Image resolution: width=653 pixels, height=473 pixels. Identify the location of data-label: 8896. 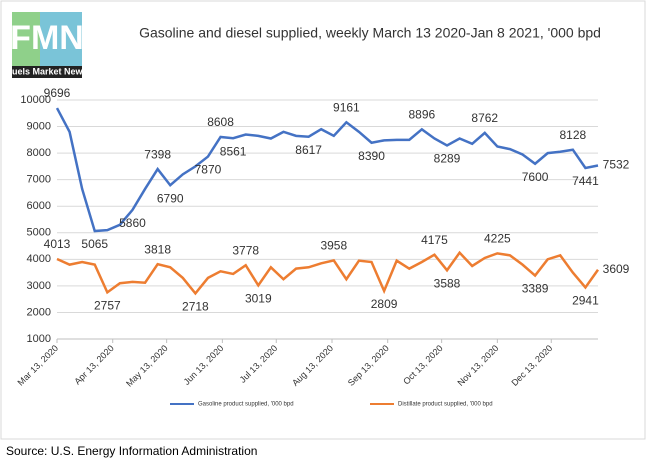
(422, 114).